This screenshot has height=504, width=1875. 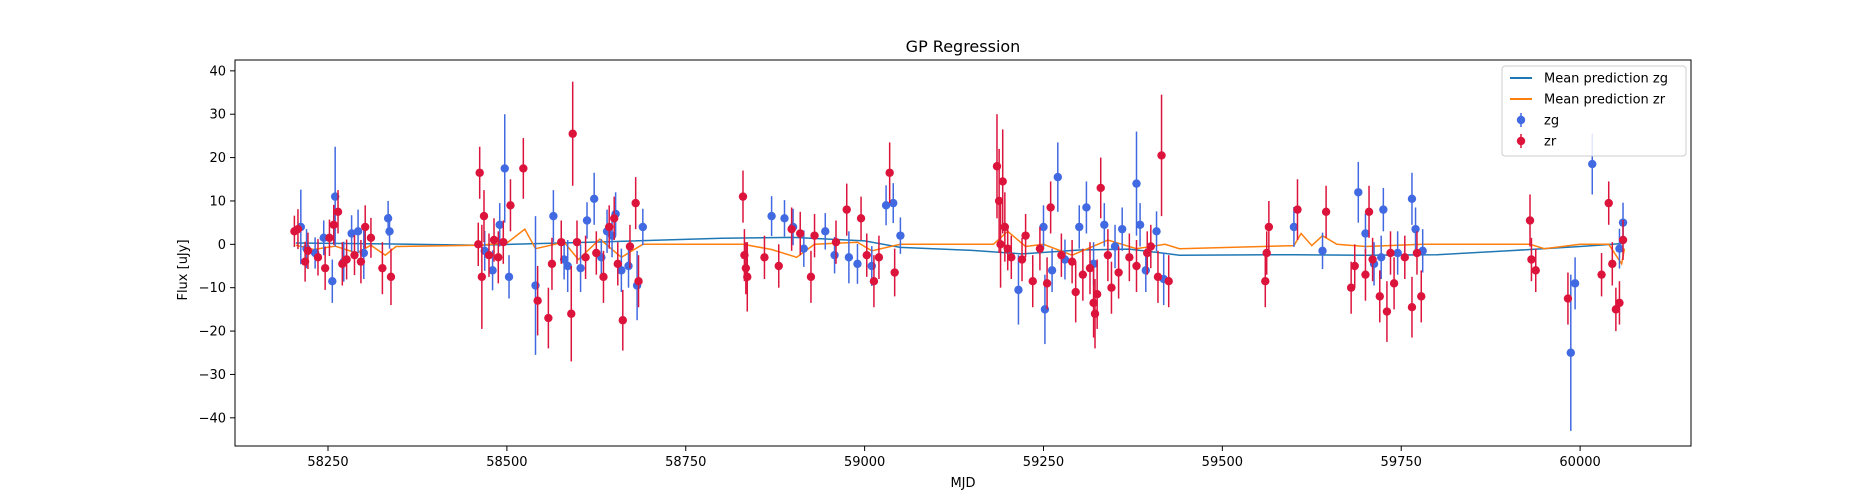 What do you see at coordinates (183, 269) in the screenshot?
I see `y-axis-label: Flux [uJy]` at bounding box center [183, 269].